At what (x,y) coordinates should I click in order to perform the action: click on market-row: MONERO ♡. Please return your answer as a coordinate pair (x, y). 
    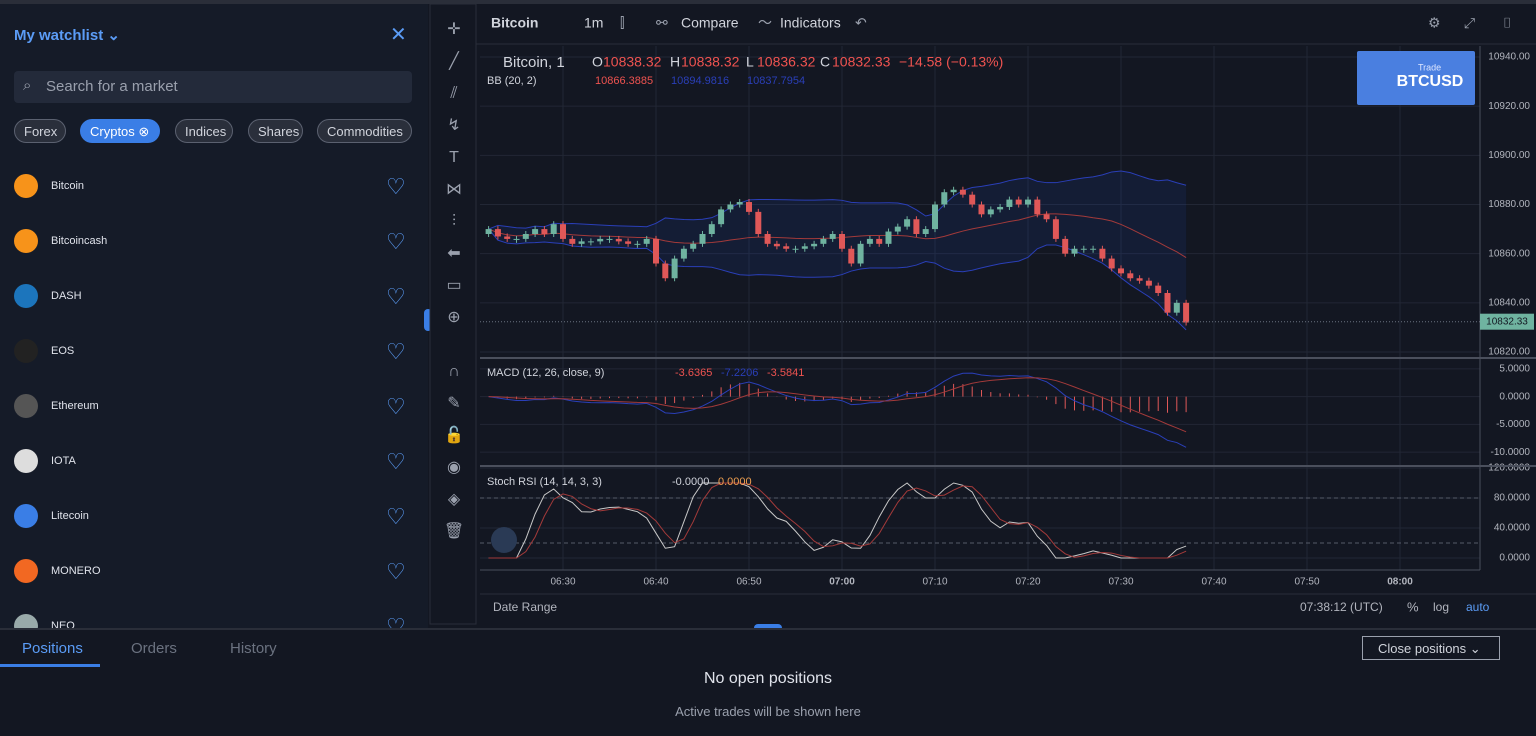
    Looking at the image, I should click on (214, 572).